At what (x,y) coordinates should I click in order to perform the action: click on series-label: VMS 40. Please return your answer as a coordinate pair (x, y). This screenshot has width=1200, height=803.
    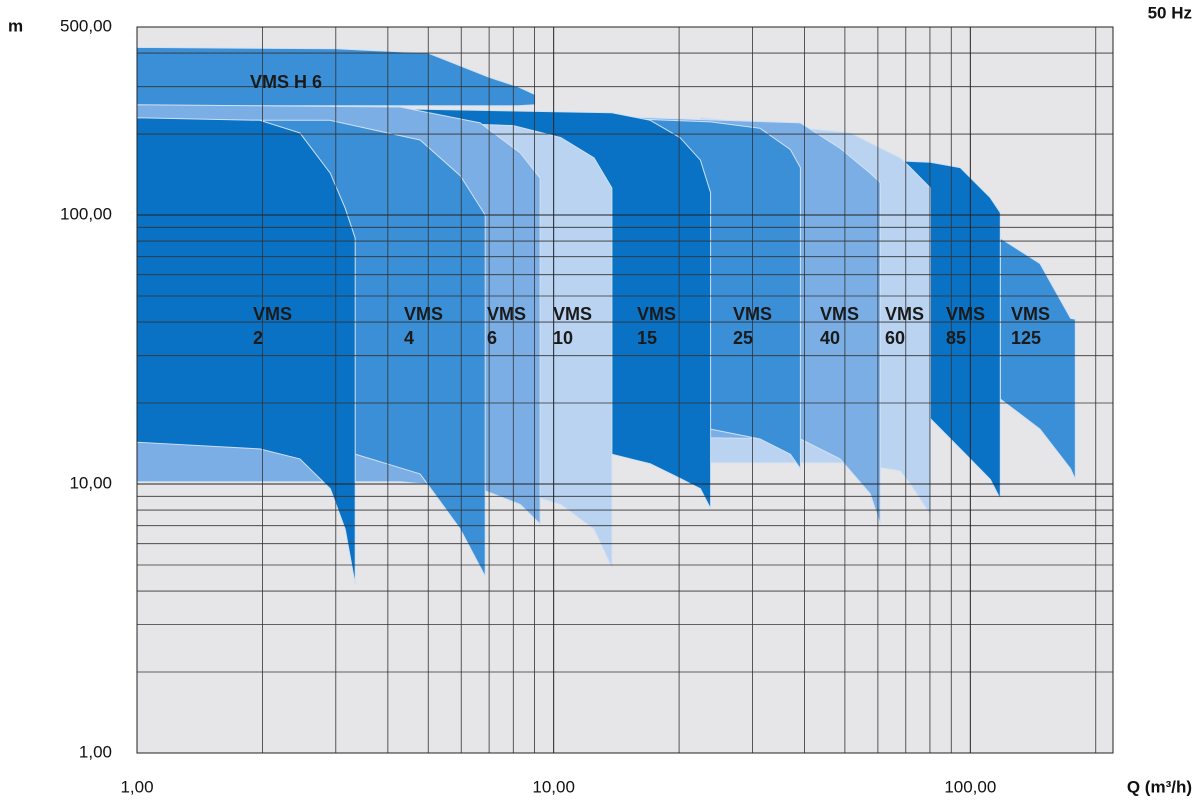
    Looking at the image, I should click on (840, 326).